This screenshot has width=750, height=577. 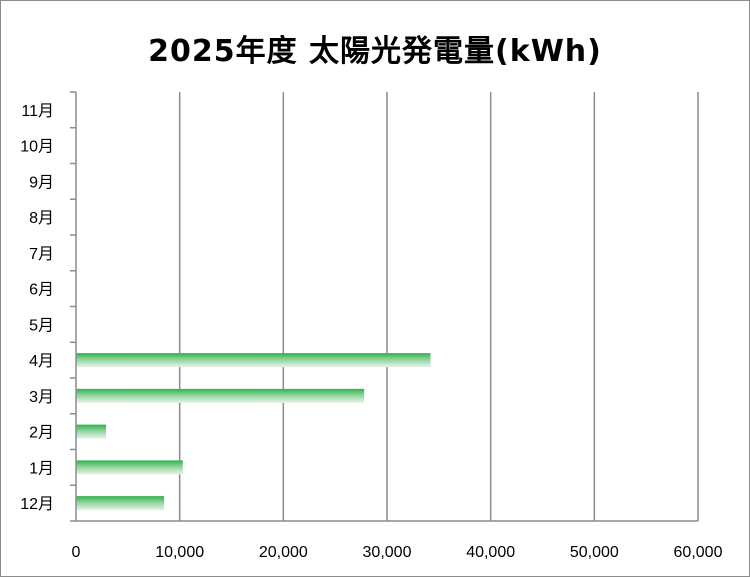 What do you see at coordinates (41, 468) in the screenshot?
I see `y-tick-label: 1月` at bounding box center [41, 468].